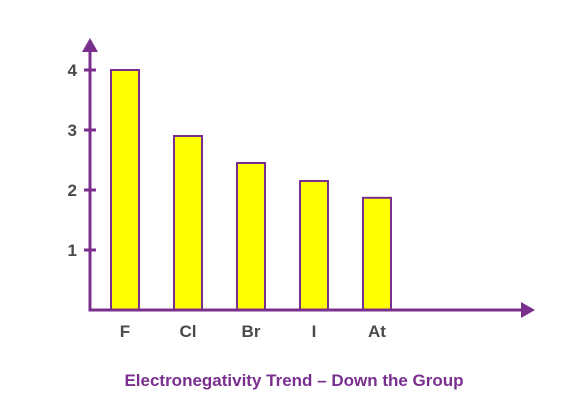 Image resolution: width=570 pixels, height=412 pixels. I want to click on y-axis-arrowhead, so click(90, 45).